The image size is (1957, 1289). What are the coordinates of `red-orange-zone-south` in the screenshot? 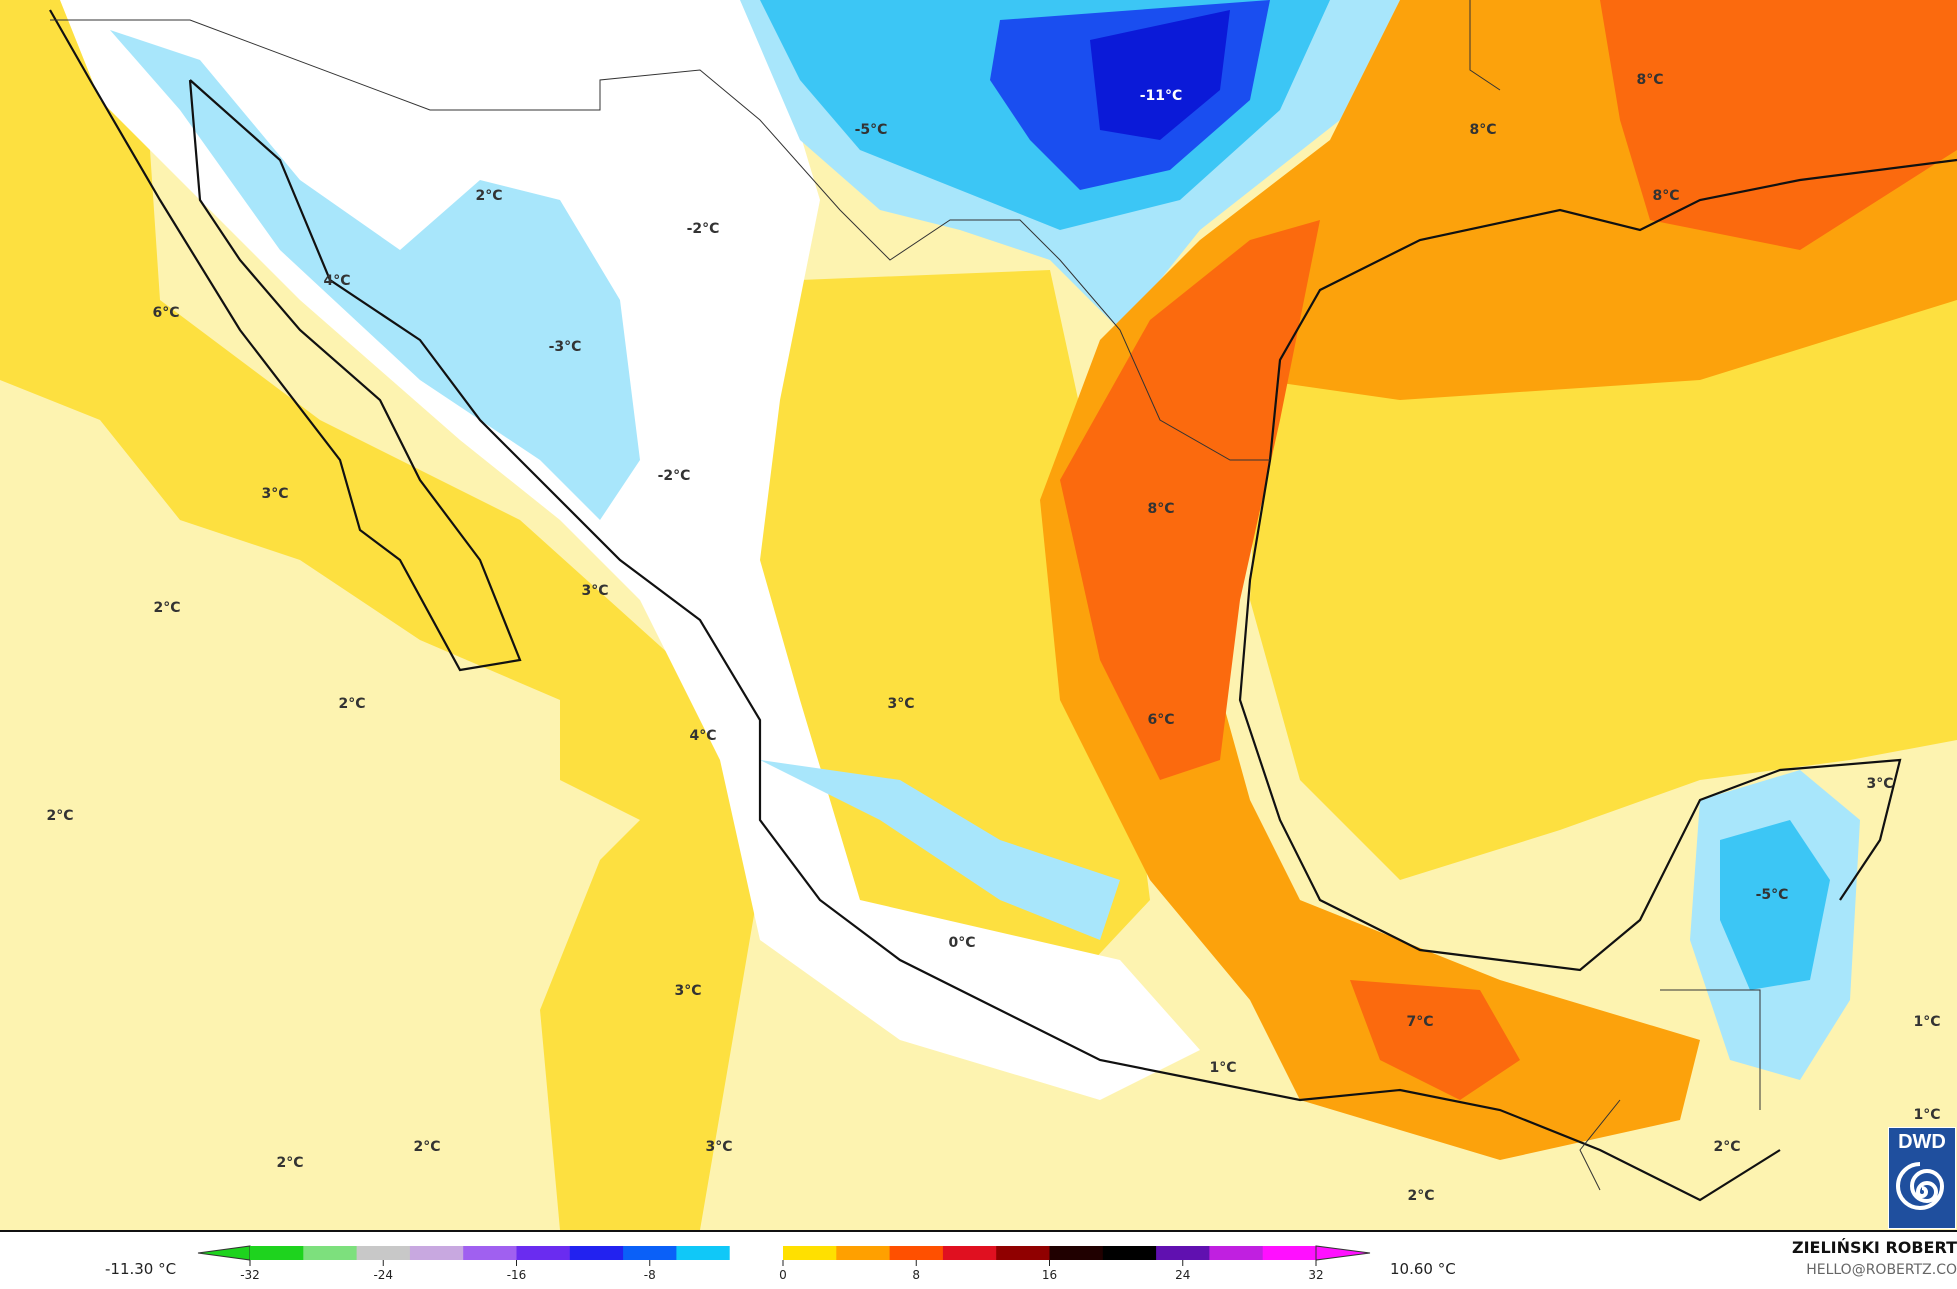 It's located at (1435, 1040).